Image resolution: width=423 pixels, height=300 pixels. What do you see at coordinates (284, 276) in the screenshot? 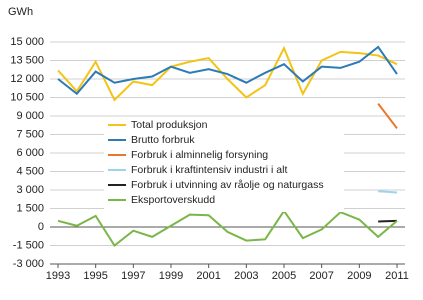
I see `x-tick-label: 2005` at bounding box center [284, 276].